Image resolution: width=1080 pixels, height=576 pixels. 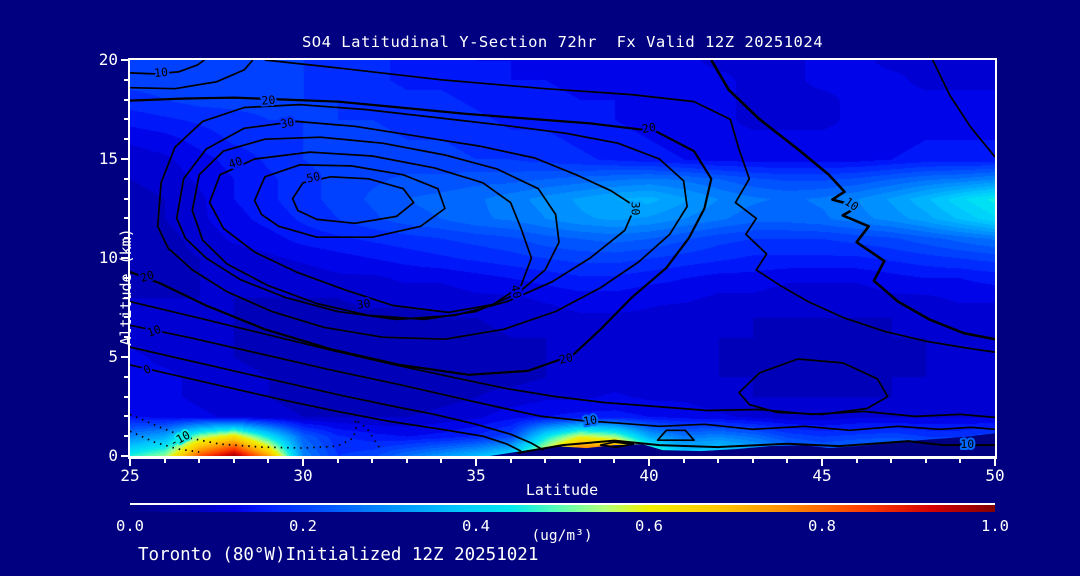 I want to click on x-tick-label: 40, so click(x=649, y=475).